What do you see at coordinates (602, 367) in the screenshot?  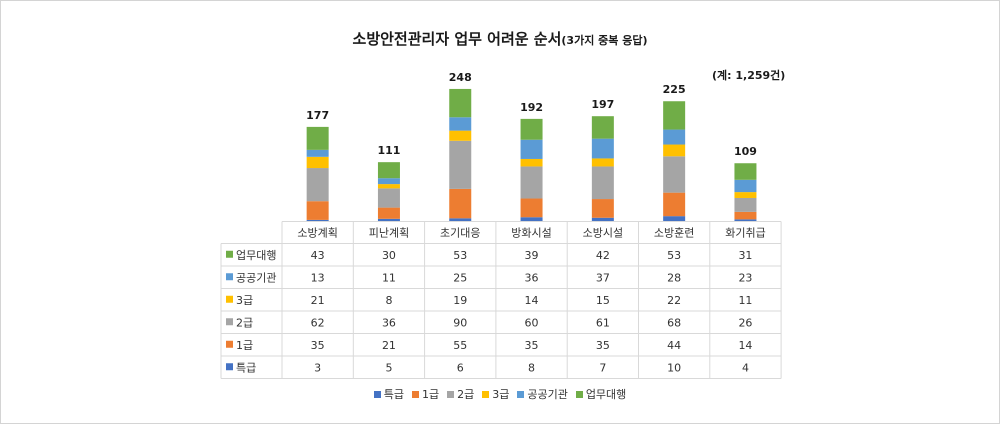 I see `table-cell-value: 7` at bounding box center [602, 367].